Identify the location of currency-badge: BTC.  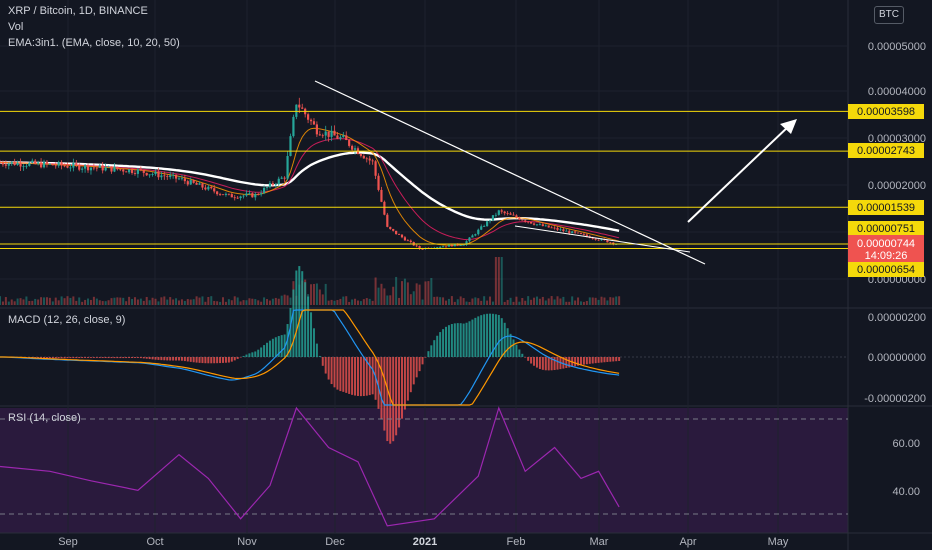
(889, 15).